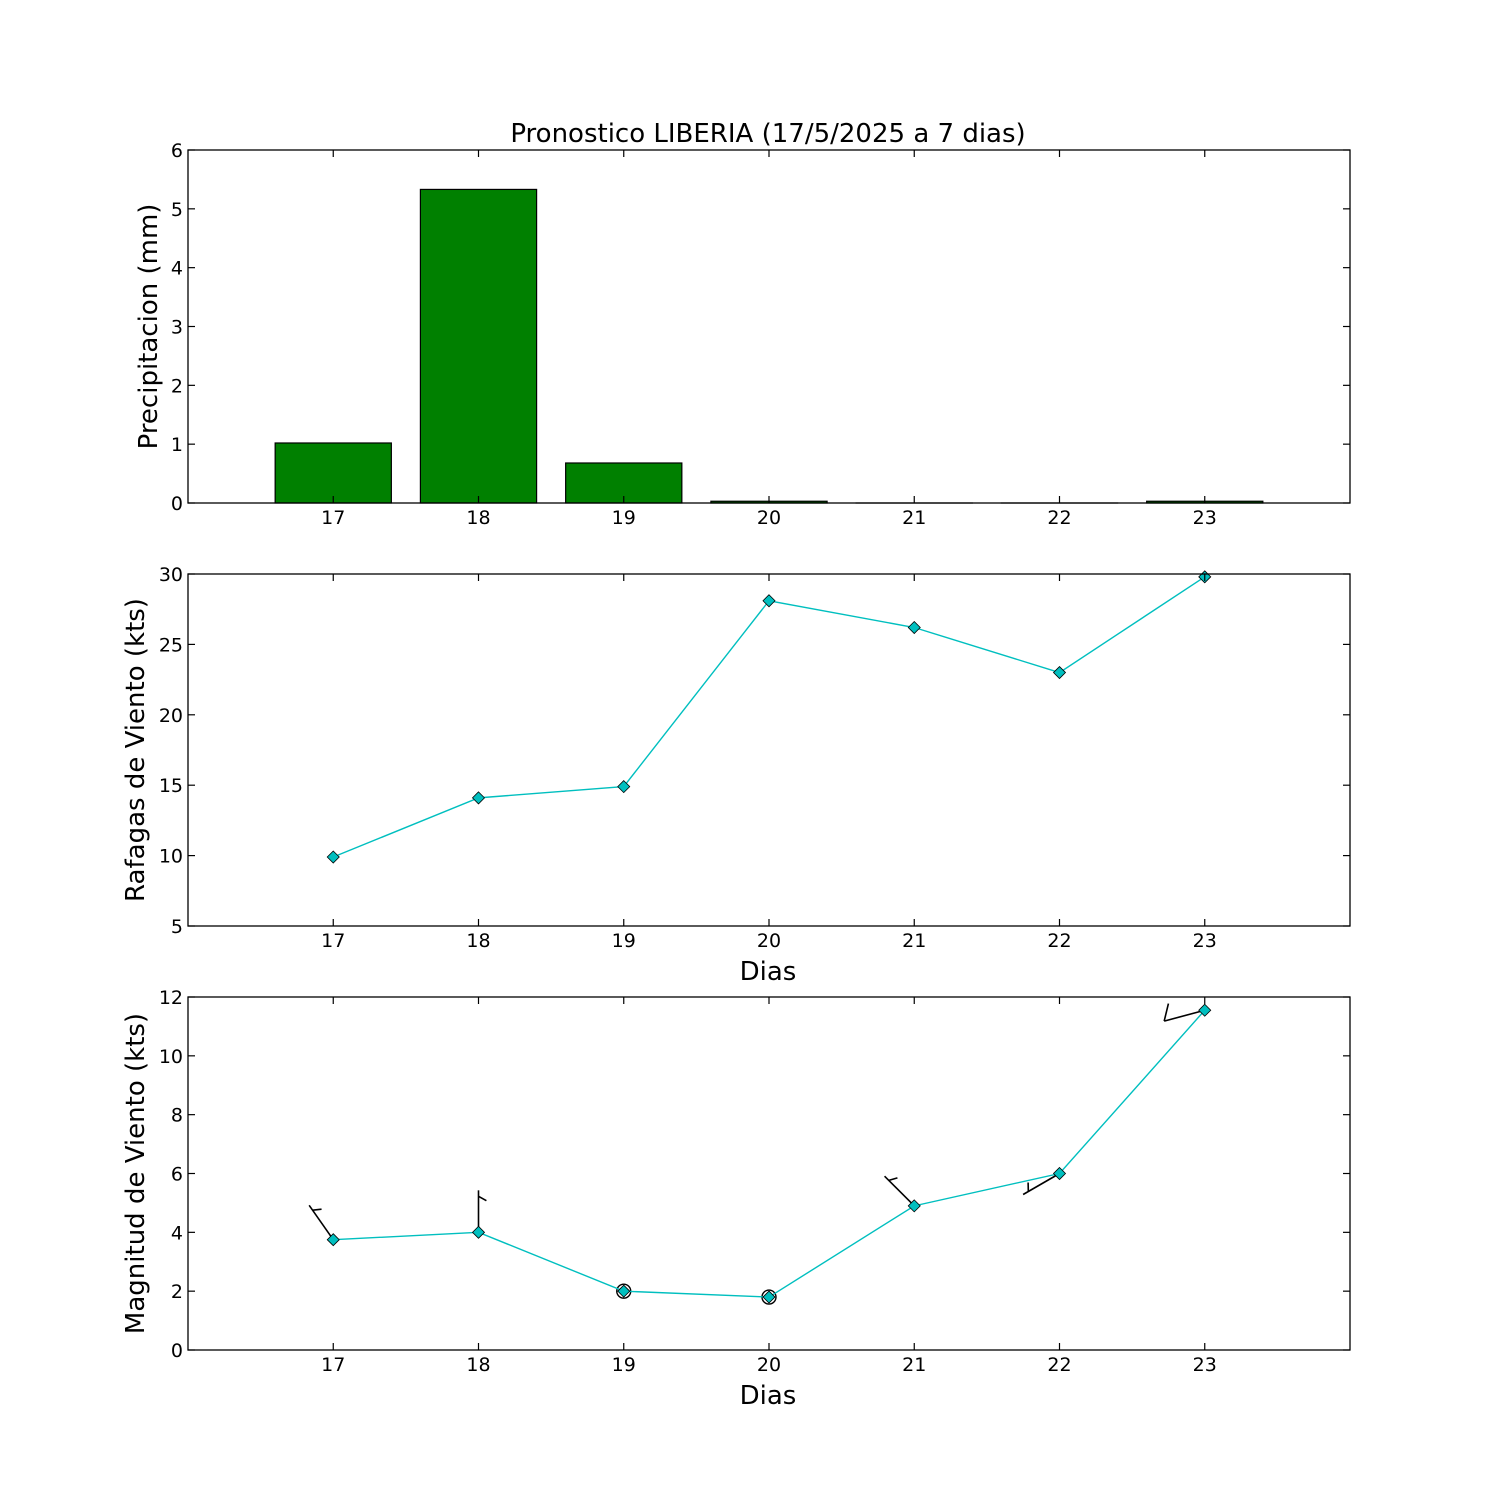  Describe the element at coordinates (171, 998) in the screenshot. I see `y-tick-label: 12` at that location.